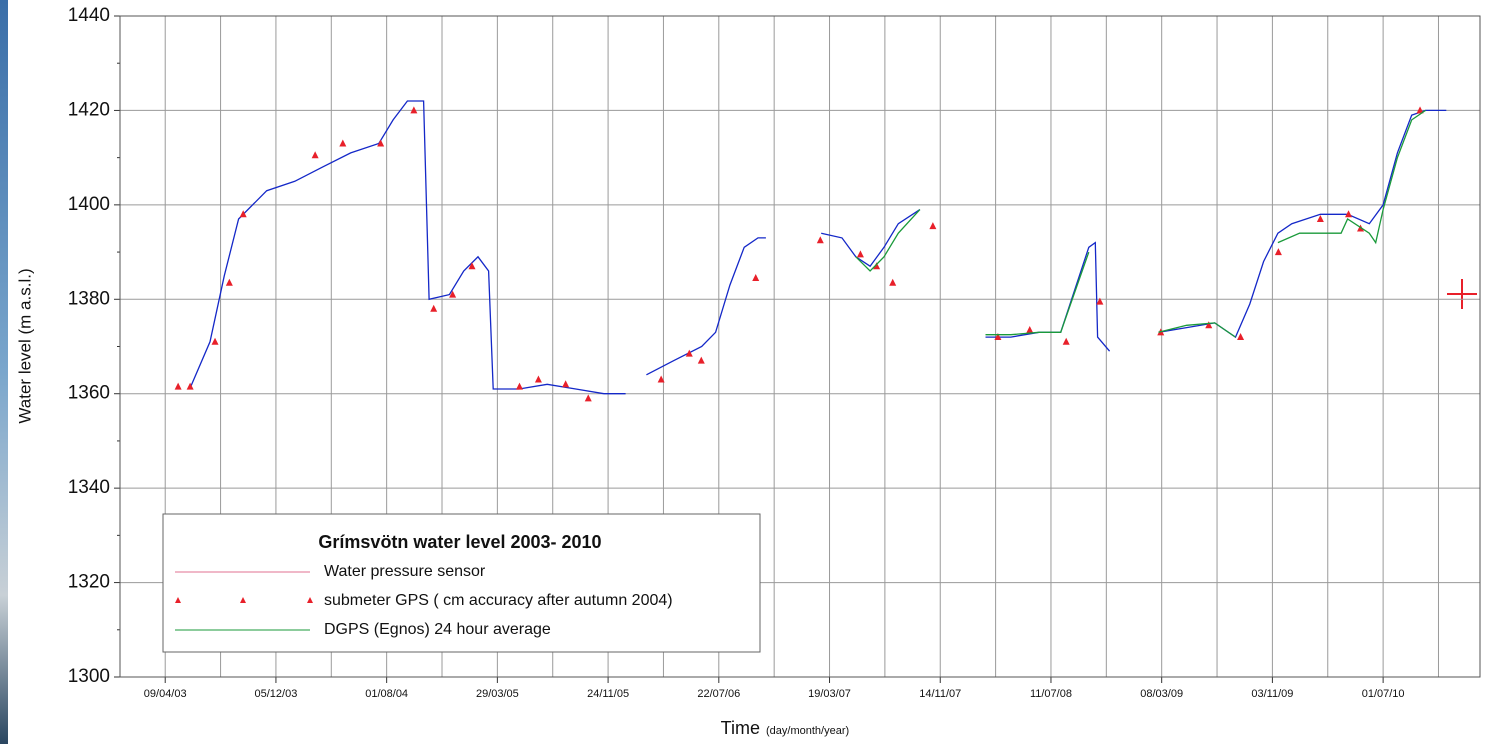  Describe the element at coordinates (1462, 294) in the screenshot. I see `cursor-cross` at that location.